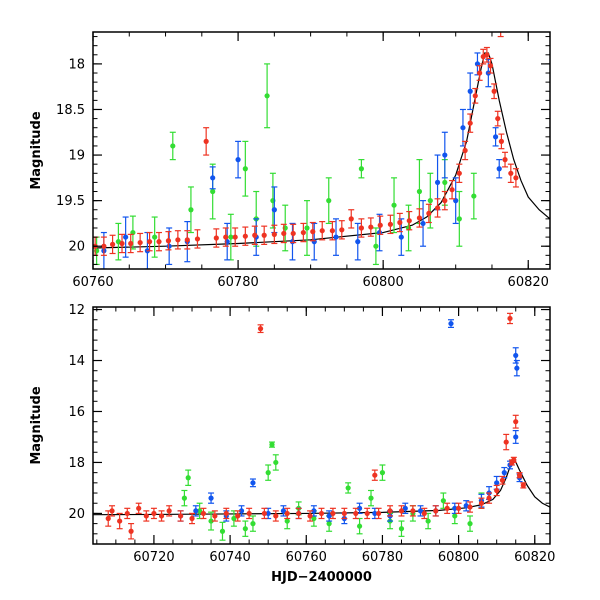 This screenshot has height=600, width=600. I want to click on x-tick-label: 60780, so click(237, 282).